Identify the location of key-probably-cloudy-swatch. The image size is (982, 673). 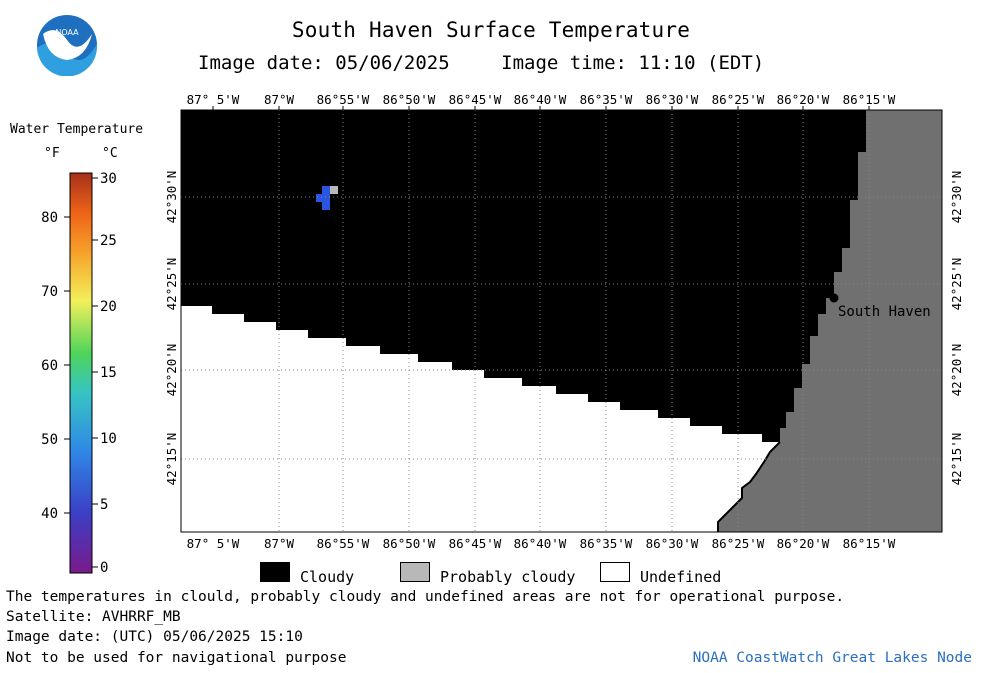
(415, 572).